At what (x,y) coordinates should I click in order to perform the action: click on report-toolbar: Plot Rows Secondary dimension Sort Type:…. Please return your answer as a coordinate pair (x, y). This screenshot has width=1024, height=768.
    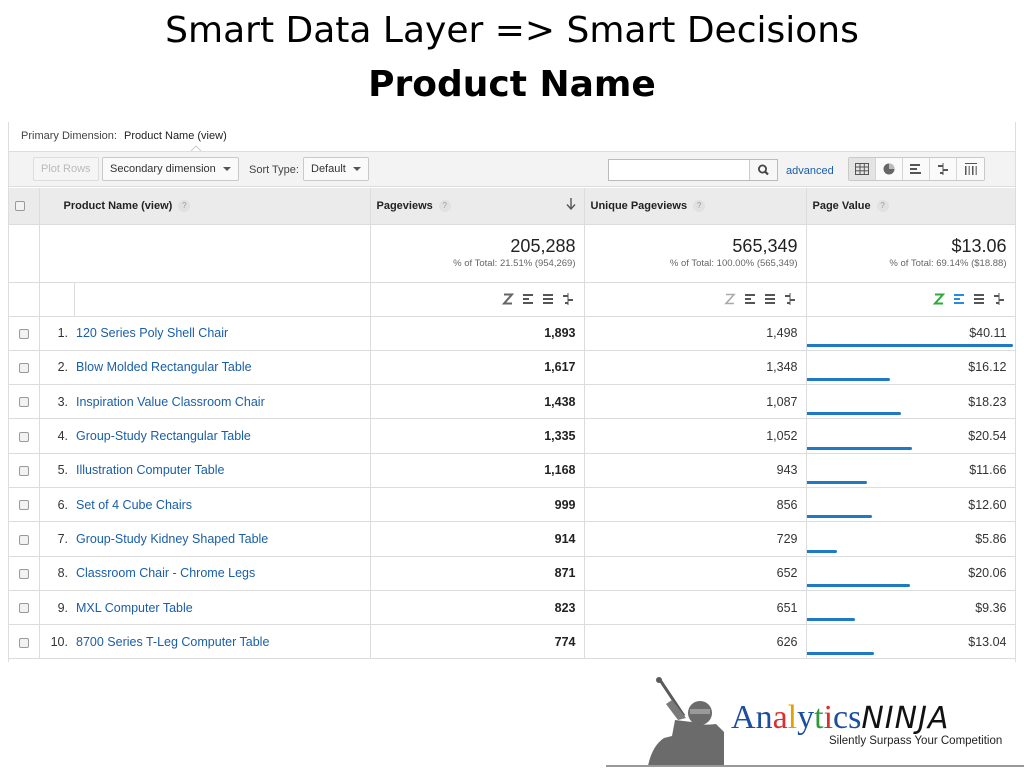
    Looking at the image, I should click on (512, 169).